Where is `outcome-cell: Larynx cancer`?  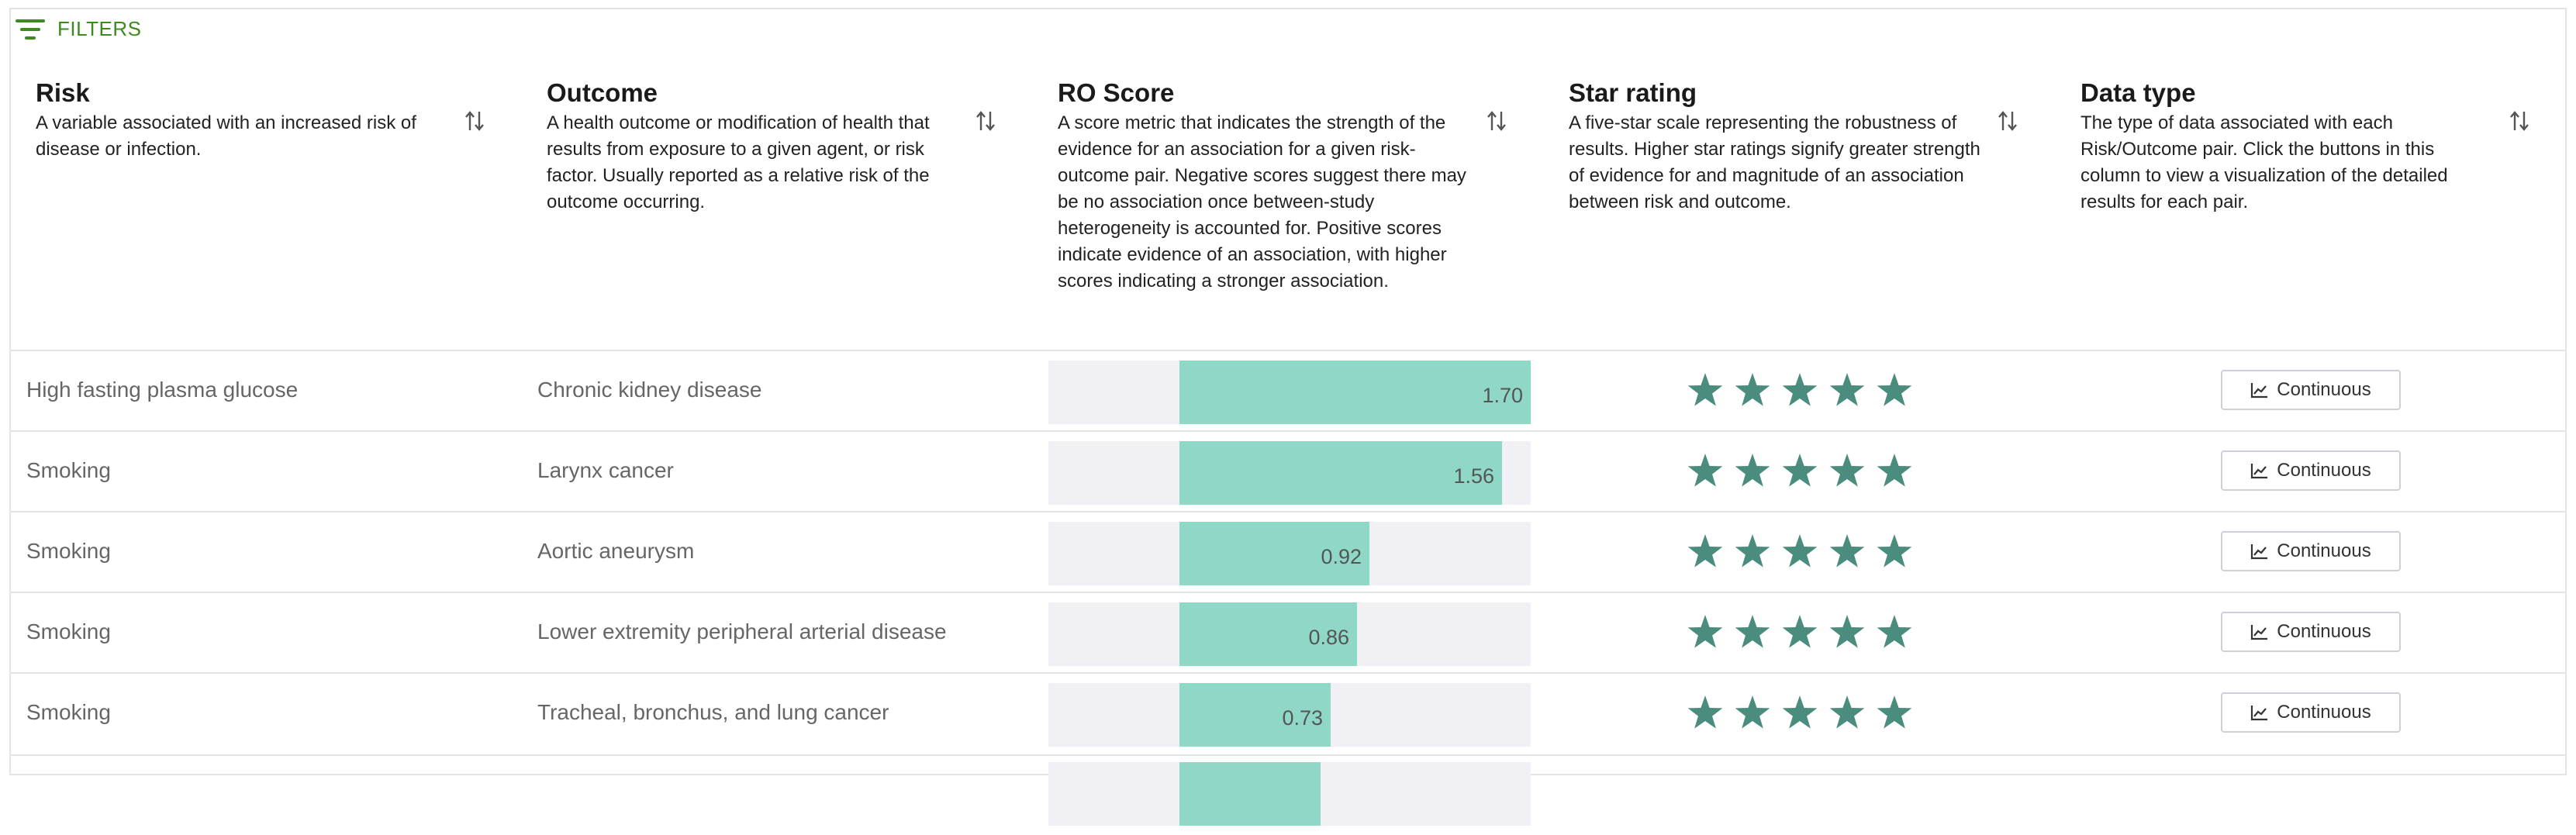 outcome-cell: Larynx cancer is located at coordinates (605, 470).